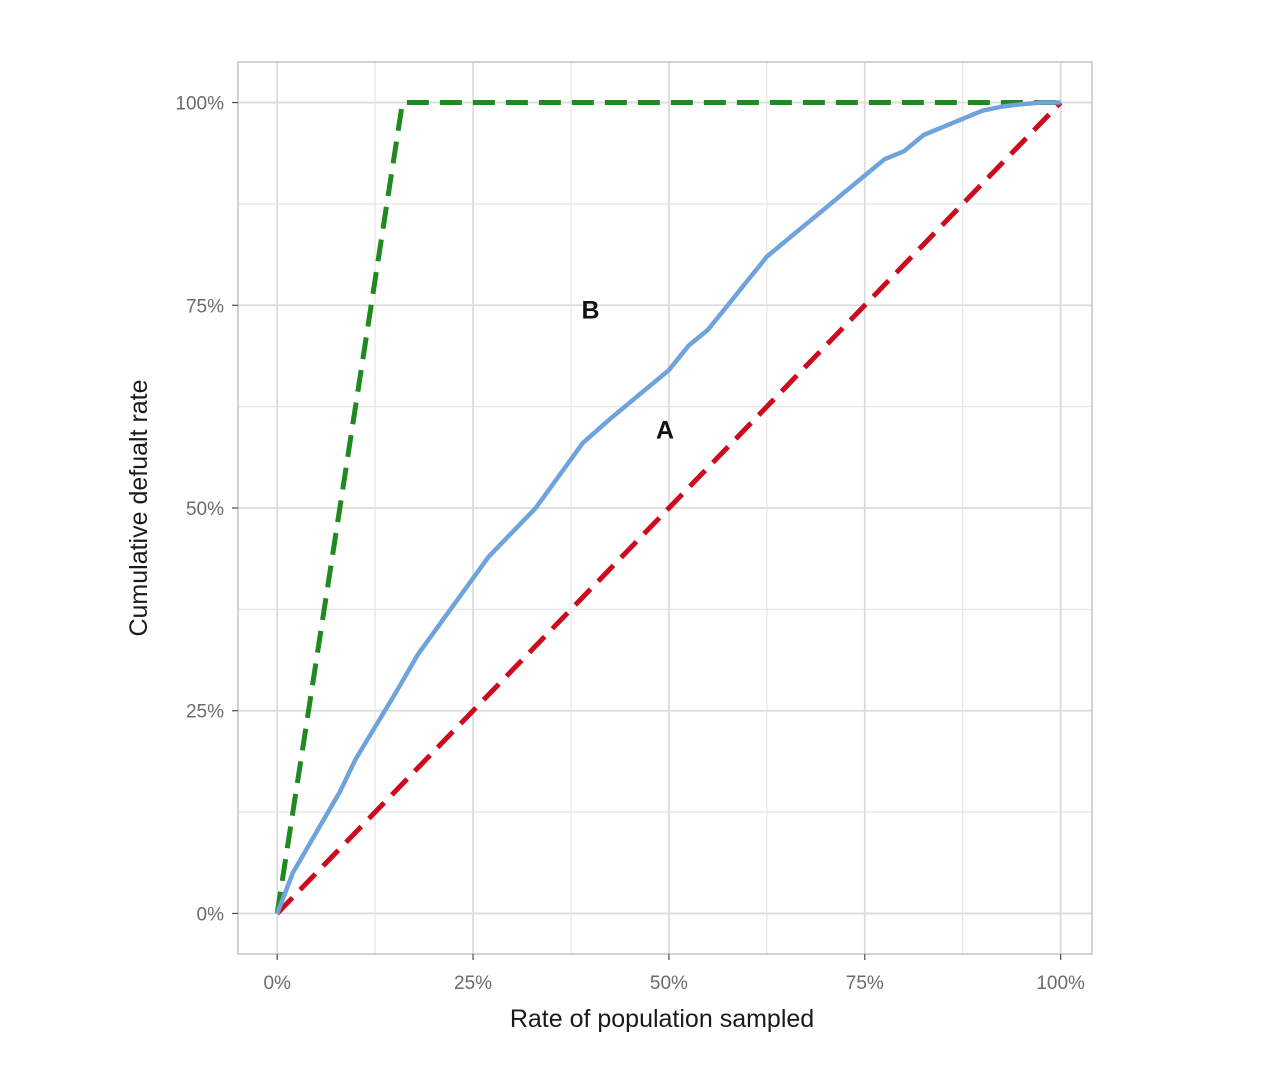 The width and height of the screenshot is (1286, 1072). Describe the element at coordinates (865, 983) in the screenshot. I see `x-tick-label: 75%` at that location.